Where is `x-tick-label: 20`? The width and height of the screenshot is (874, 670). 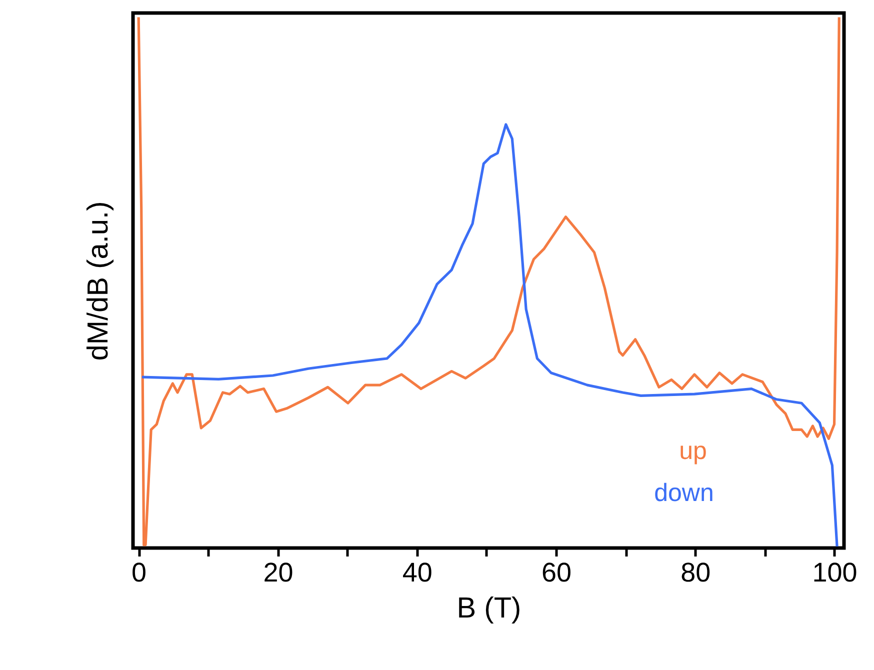 x-tick-label: 20 is located at coordinates (278, 573).